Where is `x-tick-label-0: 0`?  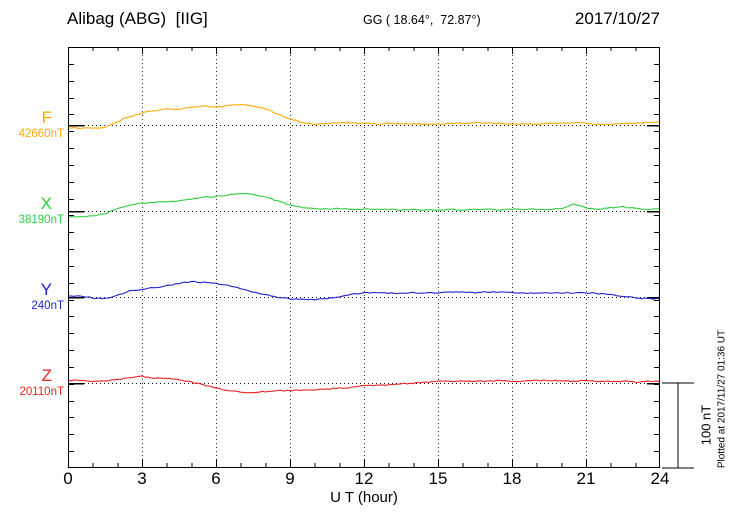
x-tick-label-0: 0 is located at coordinates (68, 478).